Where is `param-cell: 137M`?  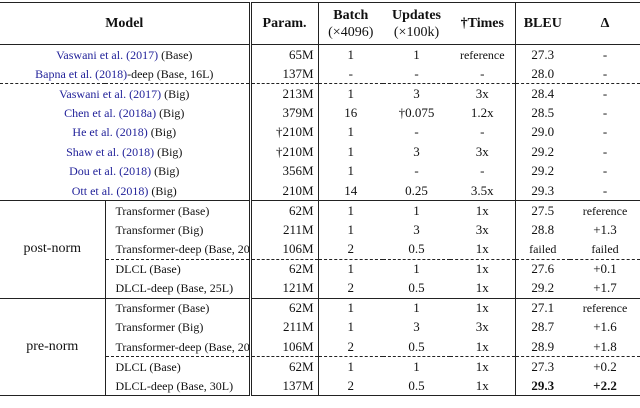 param-cell: 137M is located at coordinates (284, 74).